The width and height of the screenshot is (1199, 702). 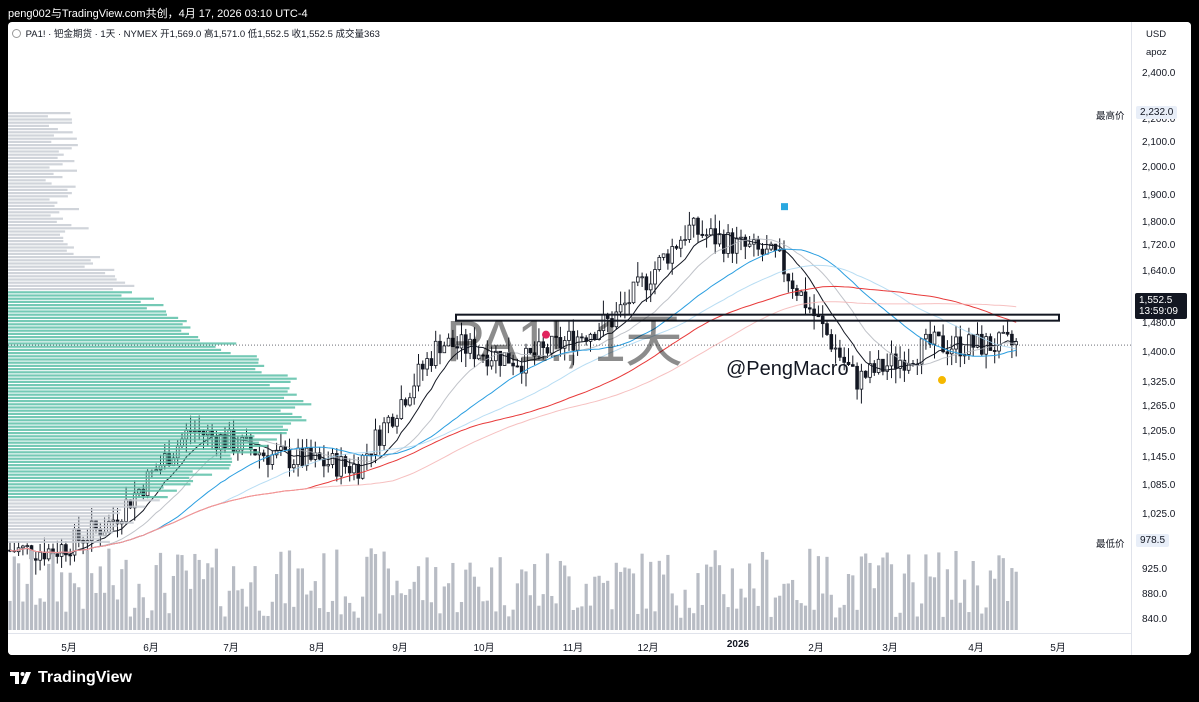 What do you see at coordinates (252, 34) in the screenshot?
I see `legend-low-label: 低` at bounding box center [252, 34].